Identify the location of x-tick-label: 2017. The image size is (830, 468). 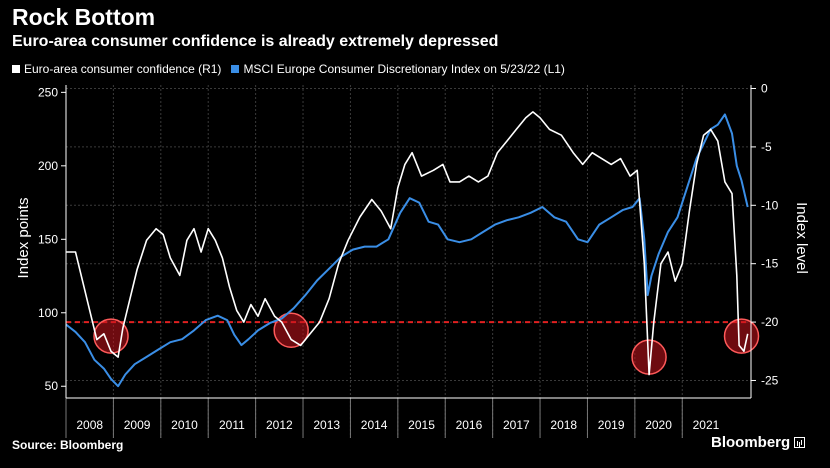
(516, 425).